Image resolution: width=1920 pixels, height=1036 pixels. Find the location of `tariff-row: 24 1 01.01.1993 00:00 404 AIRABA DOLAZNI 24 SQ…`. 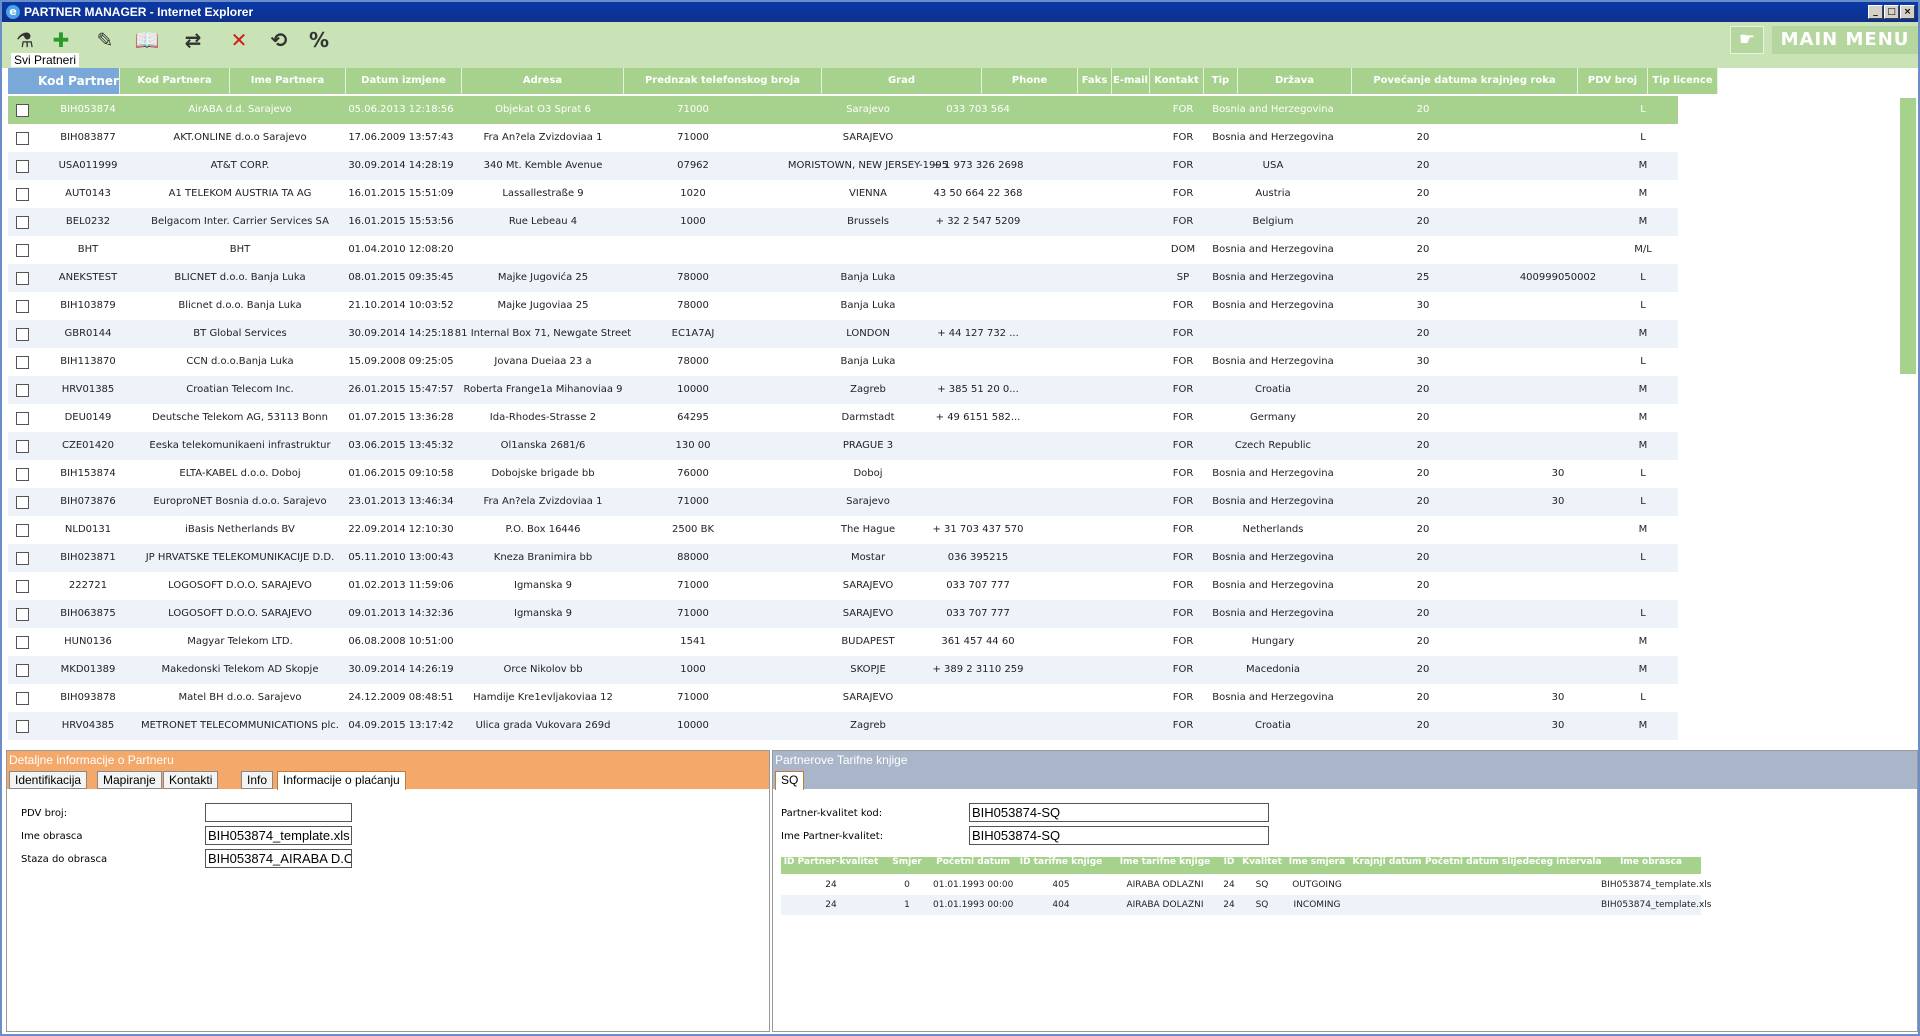

tariff-row: 24 1 01.01.1993 00:00 404 AIRABA DOLAZNI 24 SQ… is located at coordinates (1246, 905).